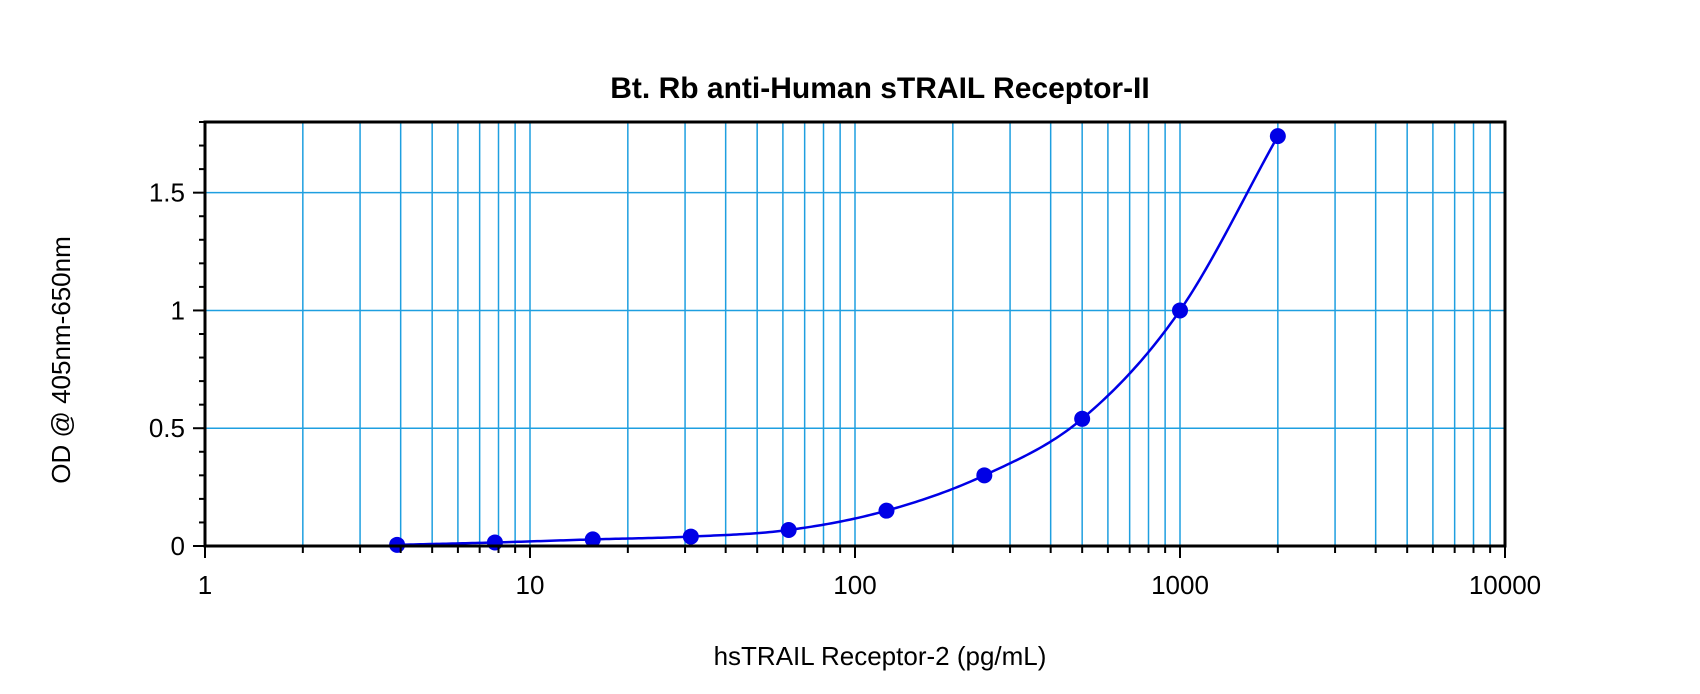 The image size is (1700, 694). What do you see at coordinates (1505, 585) in the screenshot?
I see `x-tick-label: 10000` at bounding box center [1505, 585].